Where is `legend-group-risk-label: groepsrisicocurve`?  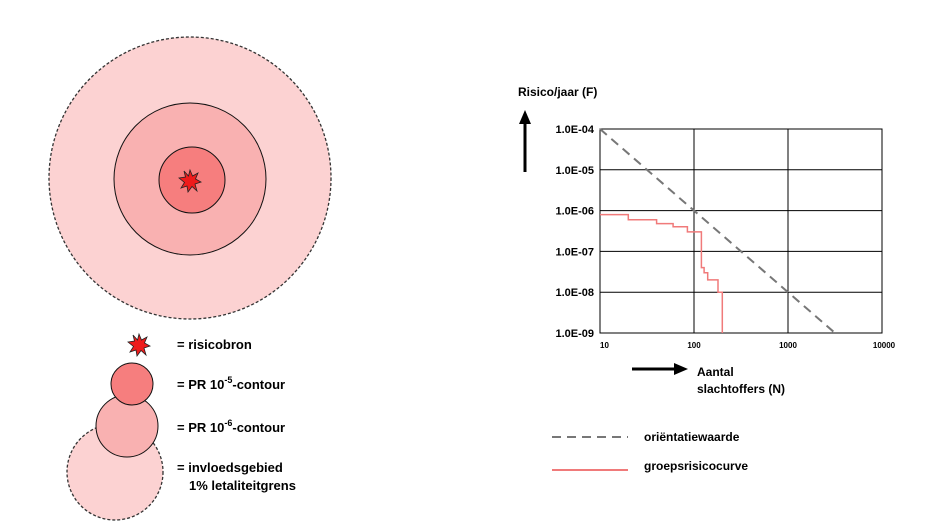 legend-group-risk-label: groepsrisicocurve is located at coordinates (696, 466).